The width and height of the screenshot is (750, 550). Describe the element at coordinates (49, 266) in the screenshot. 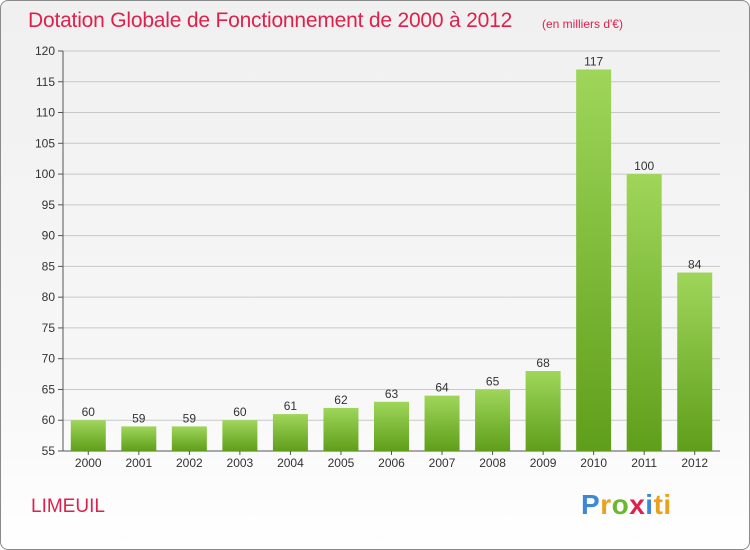

I see `y-tick-label: 85` at that location.